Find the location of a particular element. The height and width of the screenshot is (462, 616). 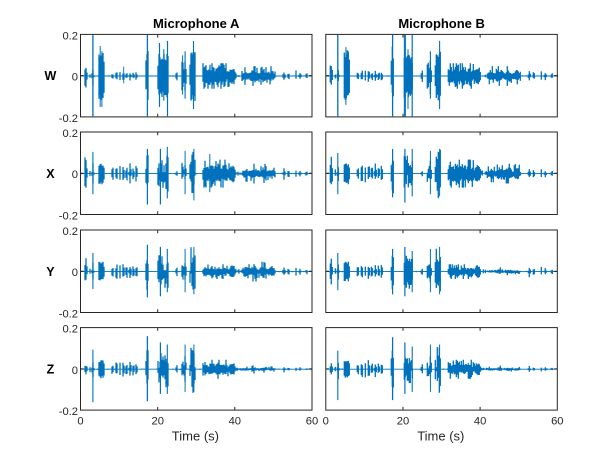

svg-text: W is located at coordinates (50, 76).